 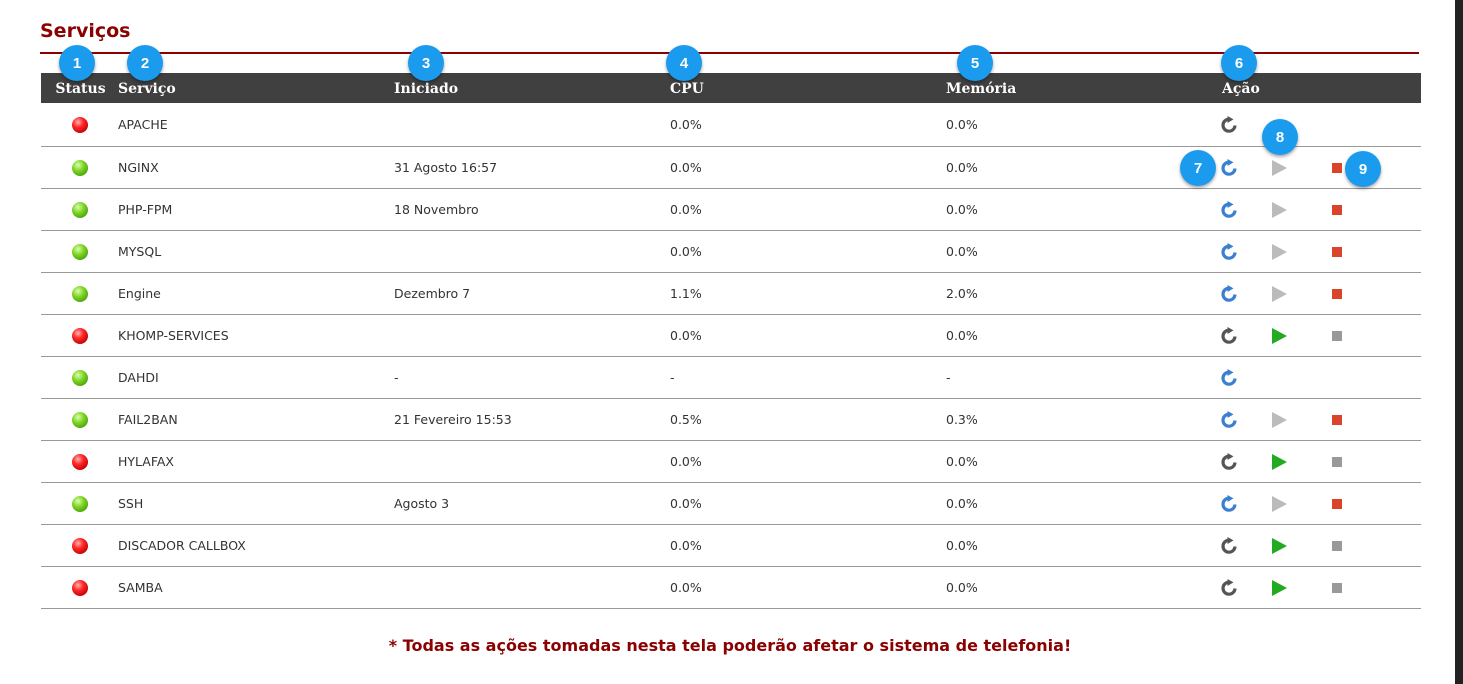 I want to click on callout-badge-9: 9, so click(x=1363, y=169).